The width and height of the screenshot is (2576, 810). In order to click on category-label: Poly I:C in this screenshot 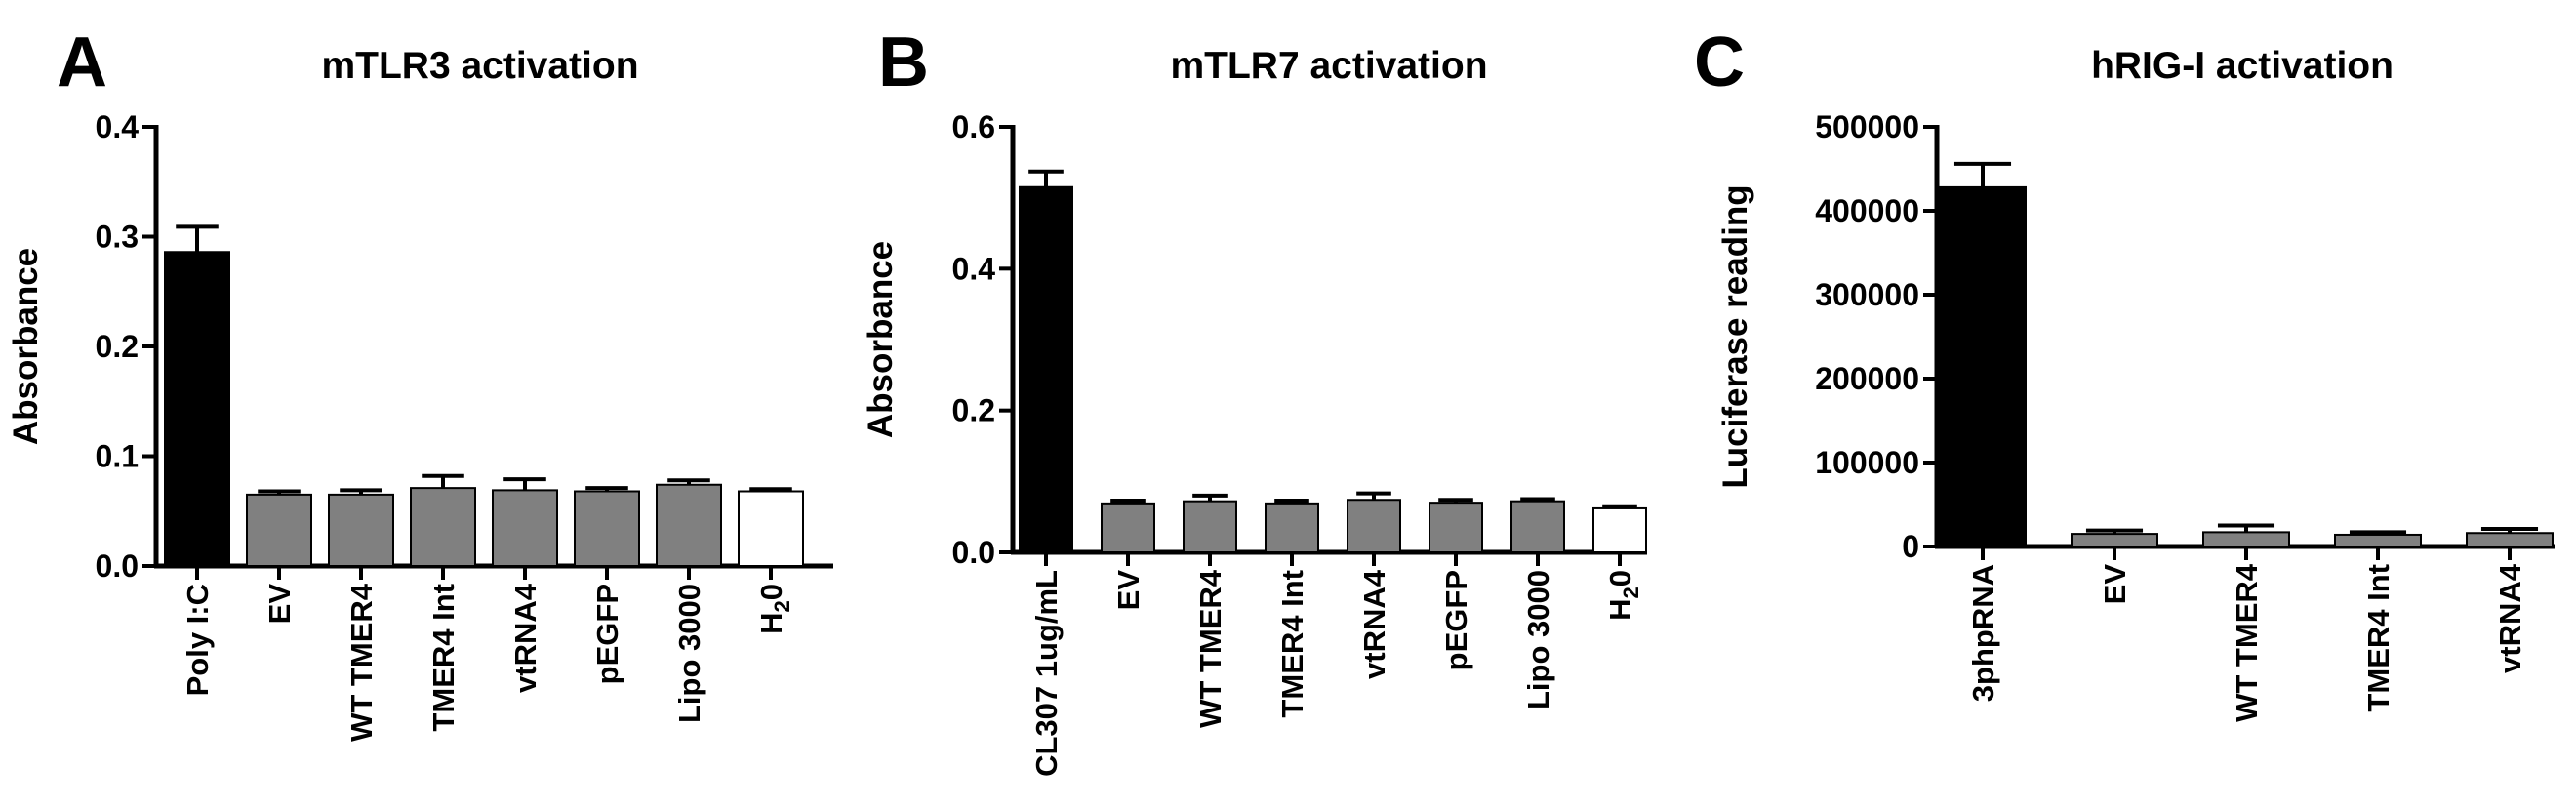, I will do `click(198, 640)`.